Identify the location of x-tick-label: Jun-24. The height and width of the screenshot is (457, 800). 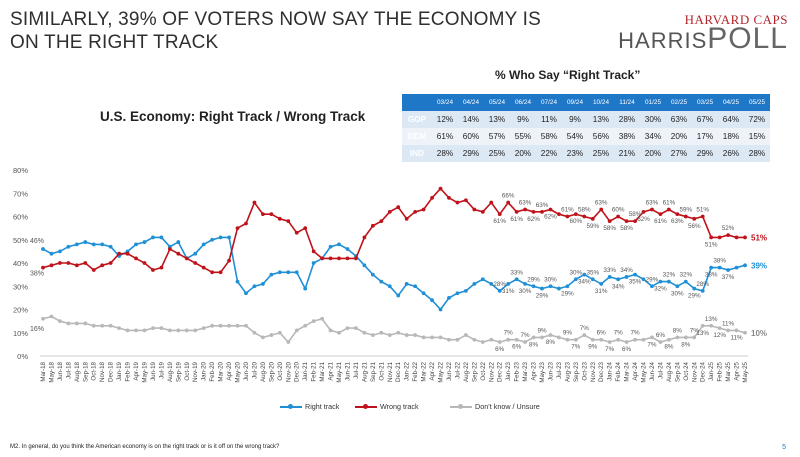
(652, 370).